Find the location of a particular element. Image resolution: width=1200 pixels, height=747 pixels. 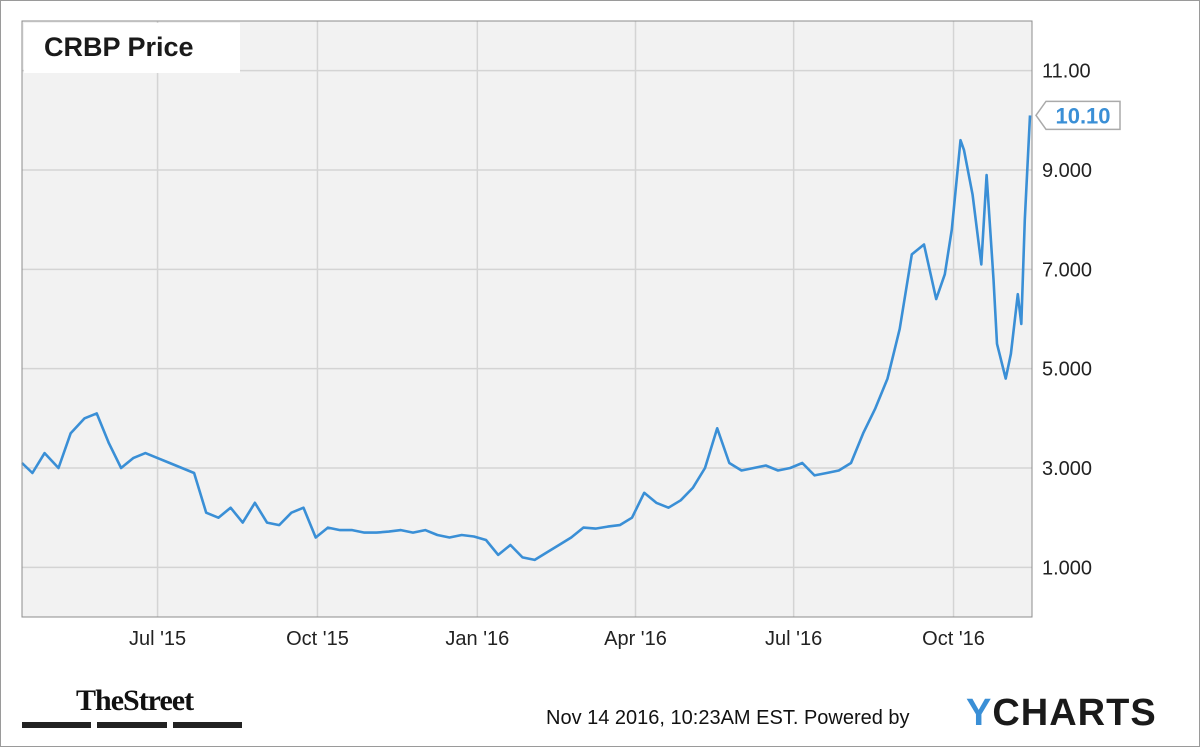

chart-title: CRBP Price is located at coordinates (119, 47).